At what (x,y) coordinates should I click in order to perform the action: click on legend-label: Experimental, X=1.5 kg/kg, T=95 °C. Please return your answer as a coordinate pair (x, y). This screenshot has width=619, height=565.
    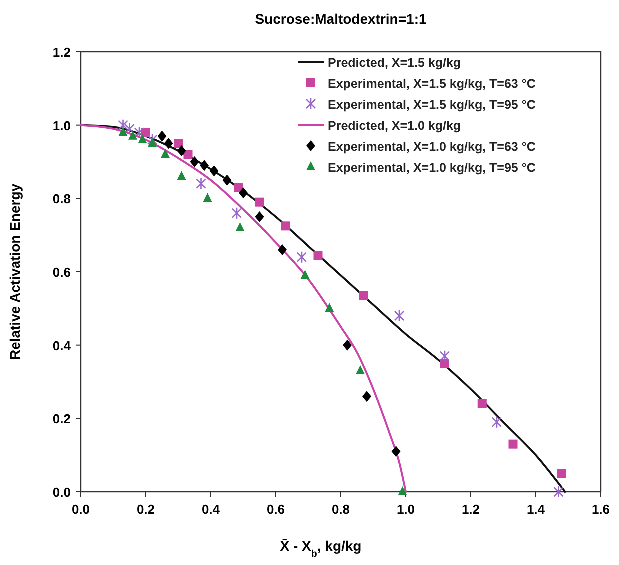
    Looking at the image, I should click on (432, 105).